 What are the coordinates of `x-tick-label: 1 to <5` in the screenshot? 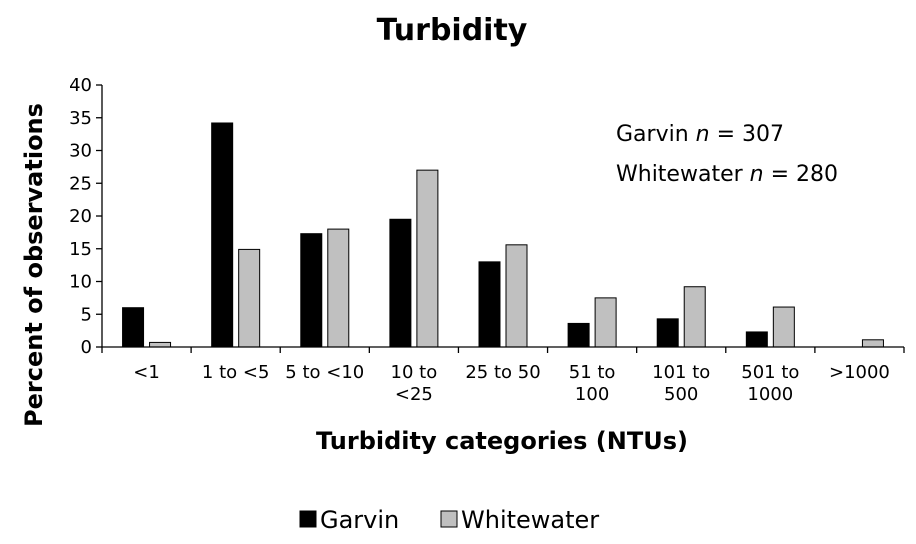 It's located at (236, 372).